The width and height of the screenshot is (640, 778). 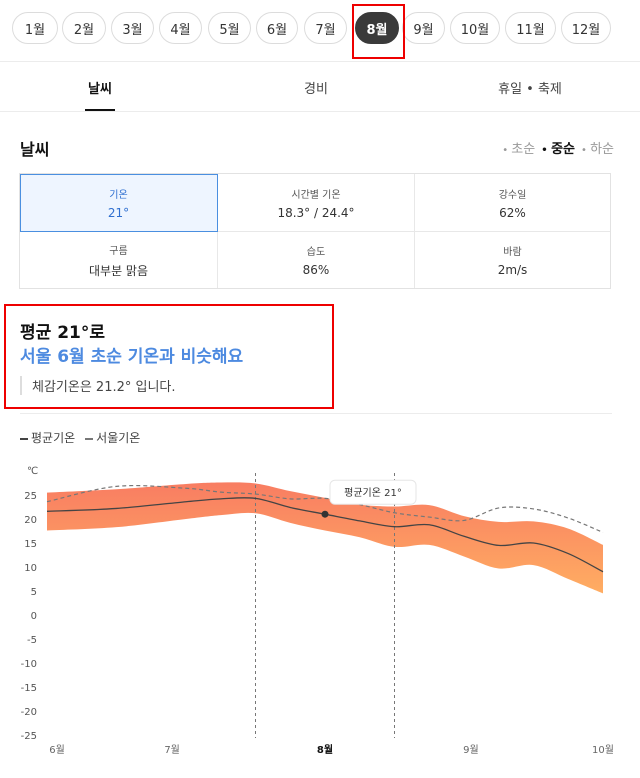 I want to click on y-tick-label: 10, so click(x=30, y=568).